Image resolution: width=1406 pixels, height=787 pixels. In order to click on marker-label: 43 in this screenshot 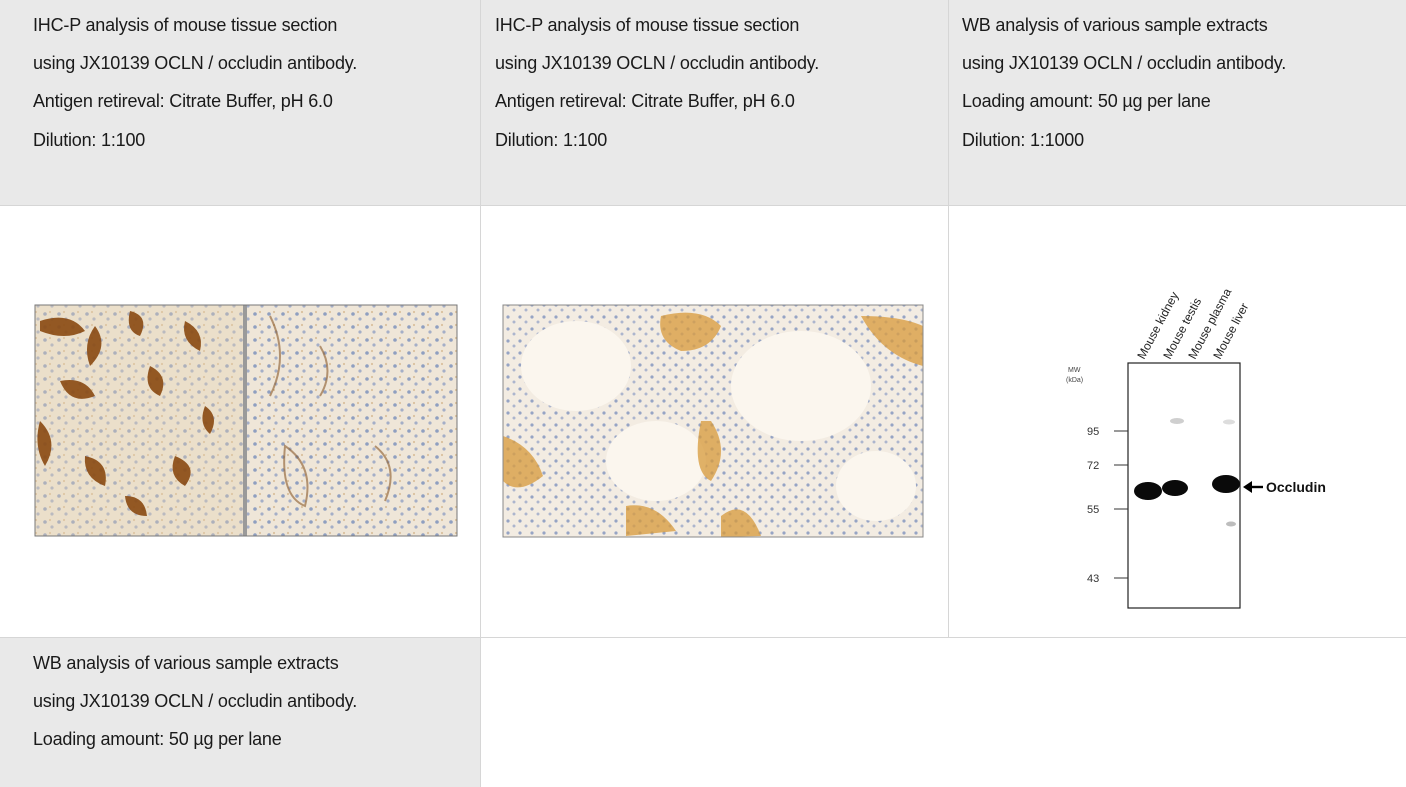, I will do `click(1093, 579)`.